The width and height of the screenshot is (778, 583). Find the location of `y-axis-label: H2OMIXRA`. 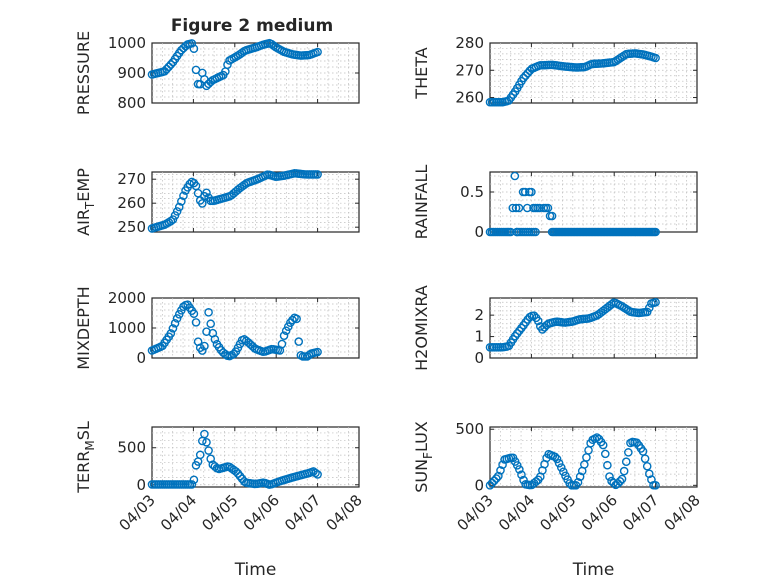

y-axis-label: H2OMIXRA is located at coordinates (421, 328).